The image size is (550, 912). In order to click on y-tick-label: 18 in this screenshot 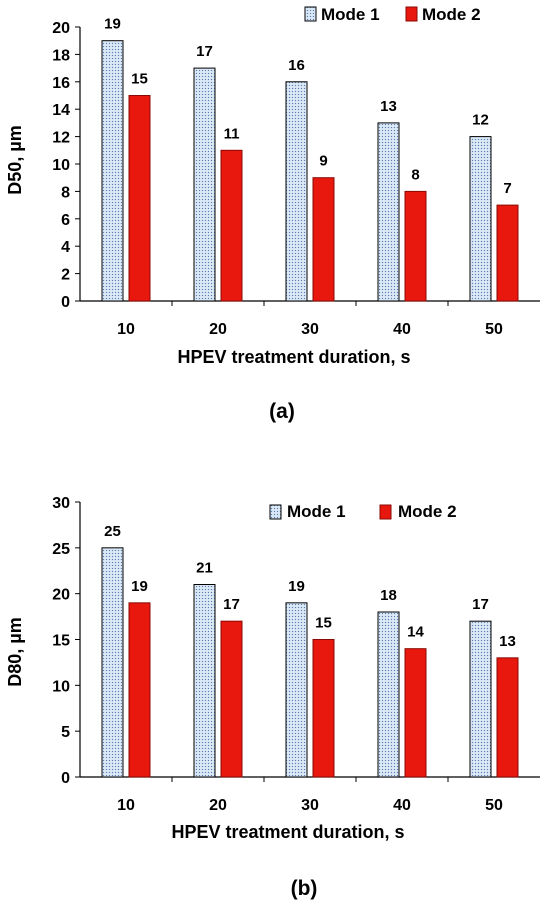, I will do `click(61, 55)`.